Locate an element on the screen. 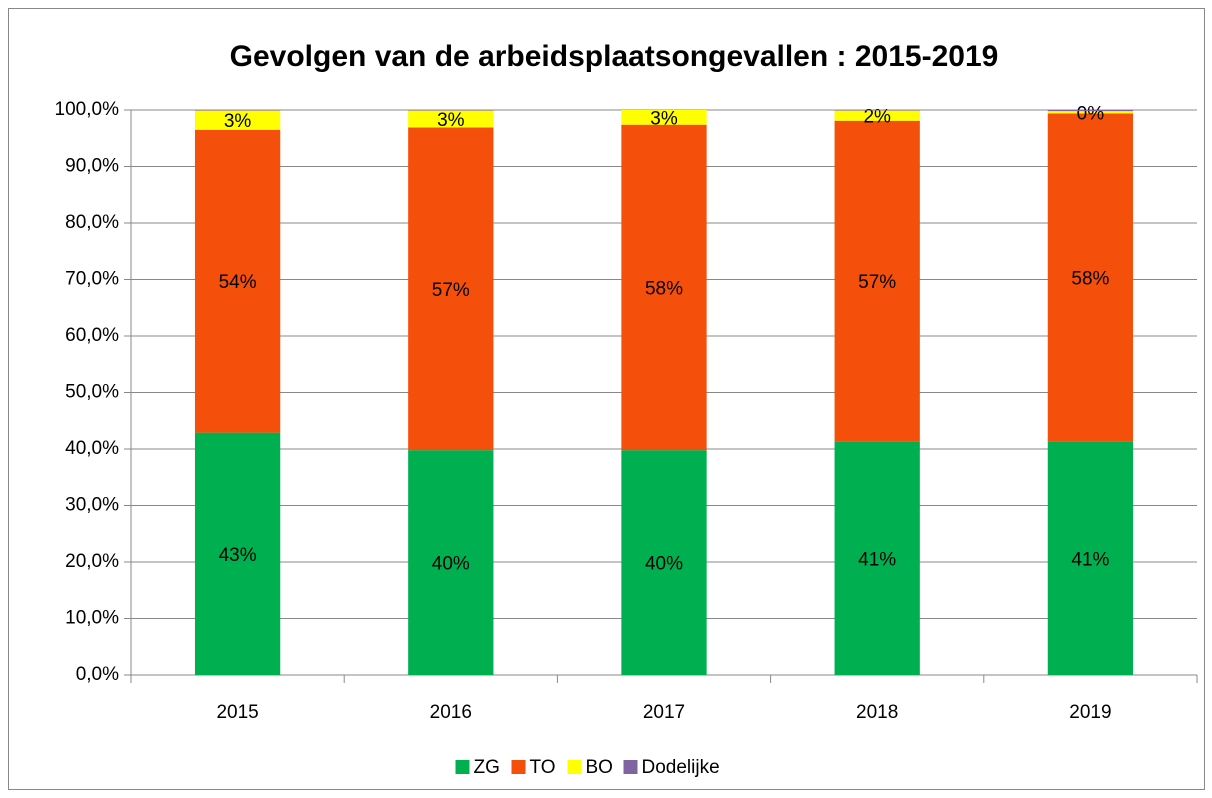 This screenshot has height=798, width=1212. y-tick-label: 10,0% is located at coordinates (92, 618).